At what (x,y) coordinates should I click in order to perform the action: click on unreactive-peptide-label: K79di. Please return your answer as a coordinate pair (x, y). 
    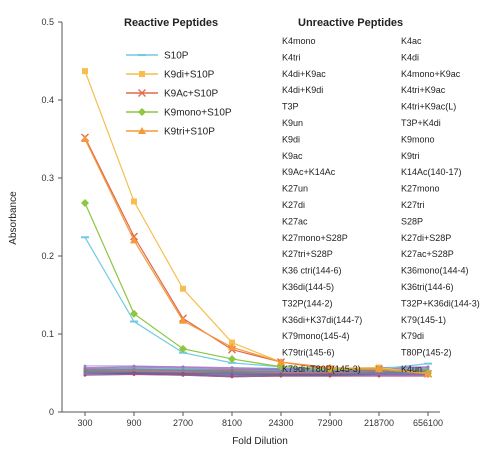
    Looking at the image, I should click on (412, 336).